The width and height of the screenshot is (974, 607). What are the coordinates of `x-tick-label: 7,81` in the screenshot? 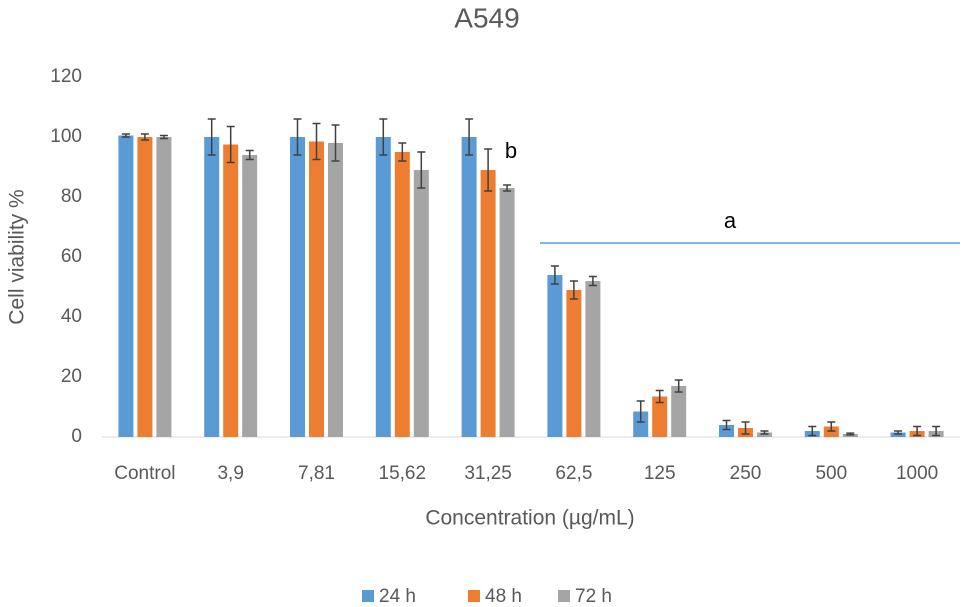 It's located at (316, 473).